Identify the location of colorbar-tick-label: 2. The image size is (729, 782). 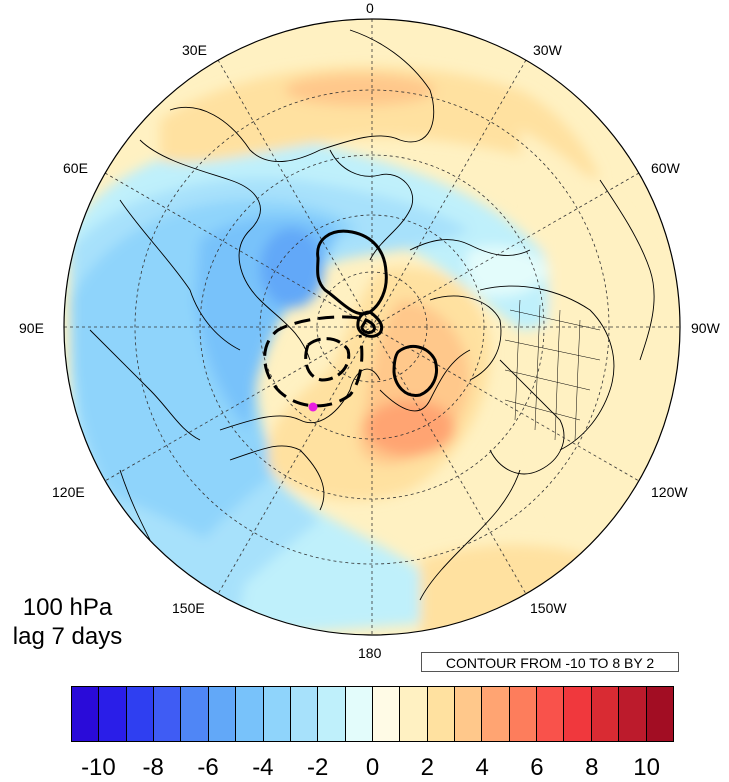
(427, 767).